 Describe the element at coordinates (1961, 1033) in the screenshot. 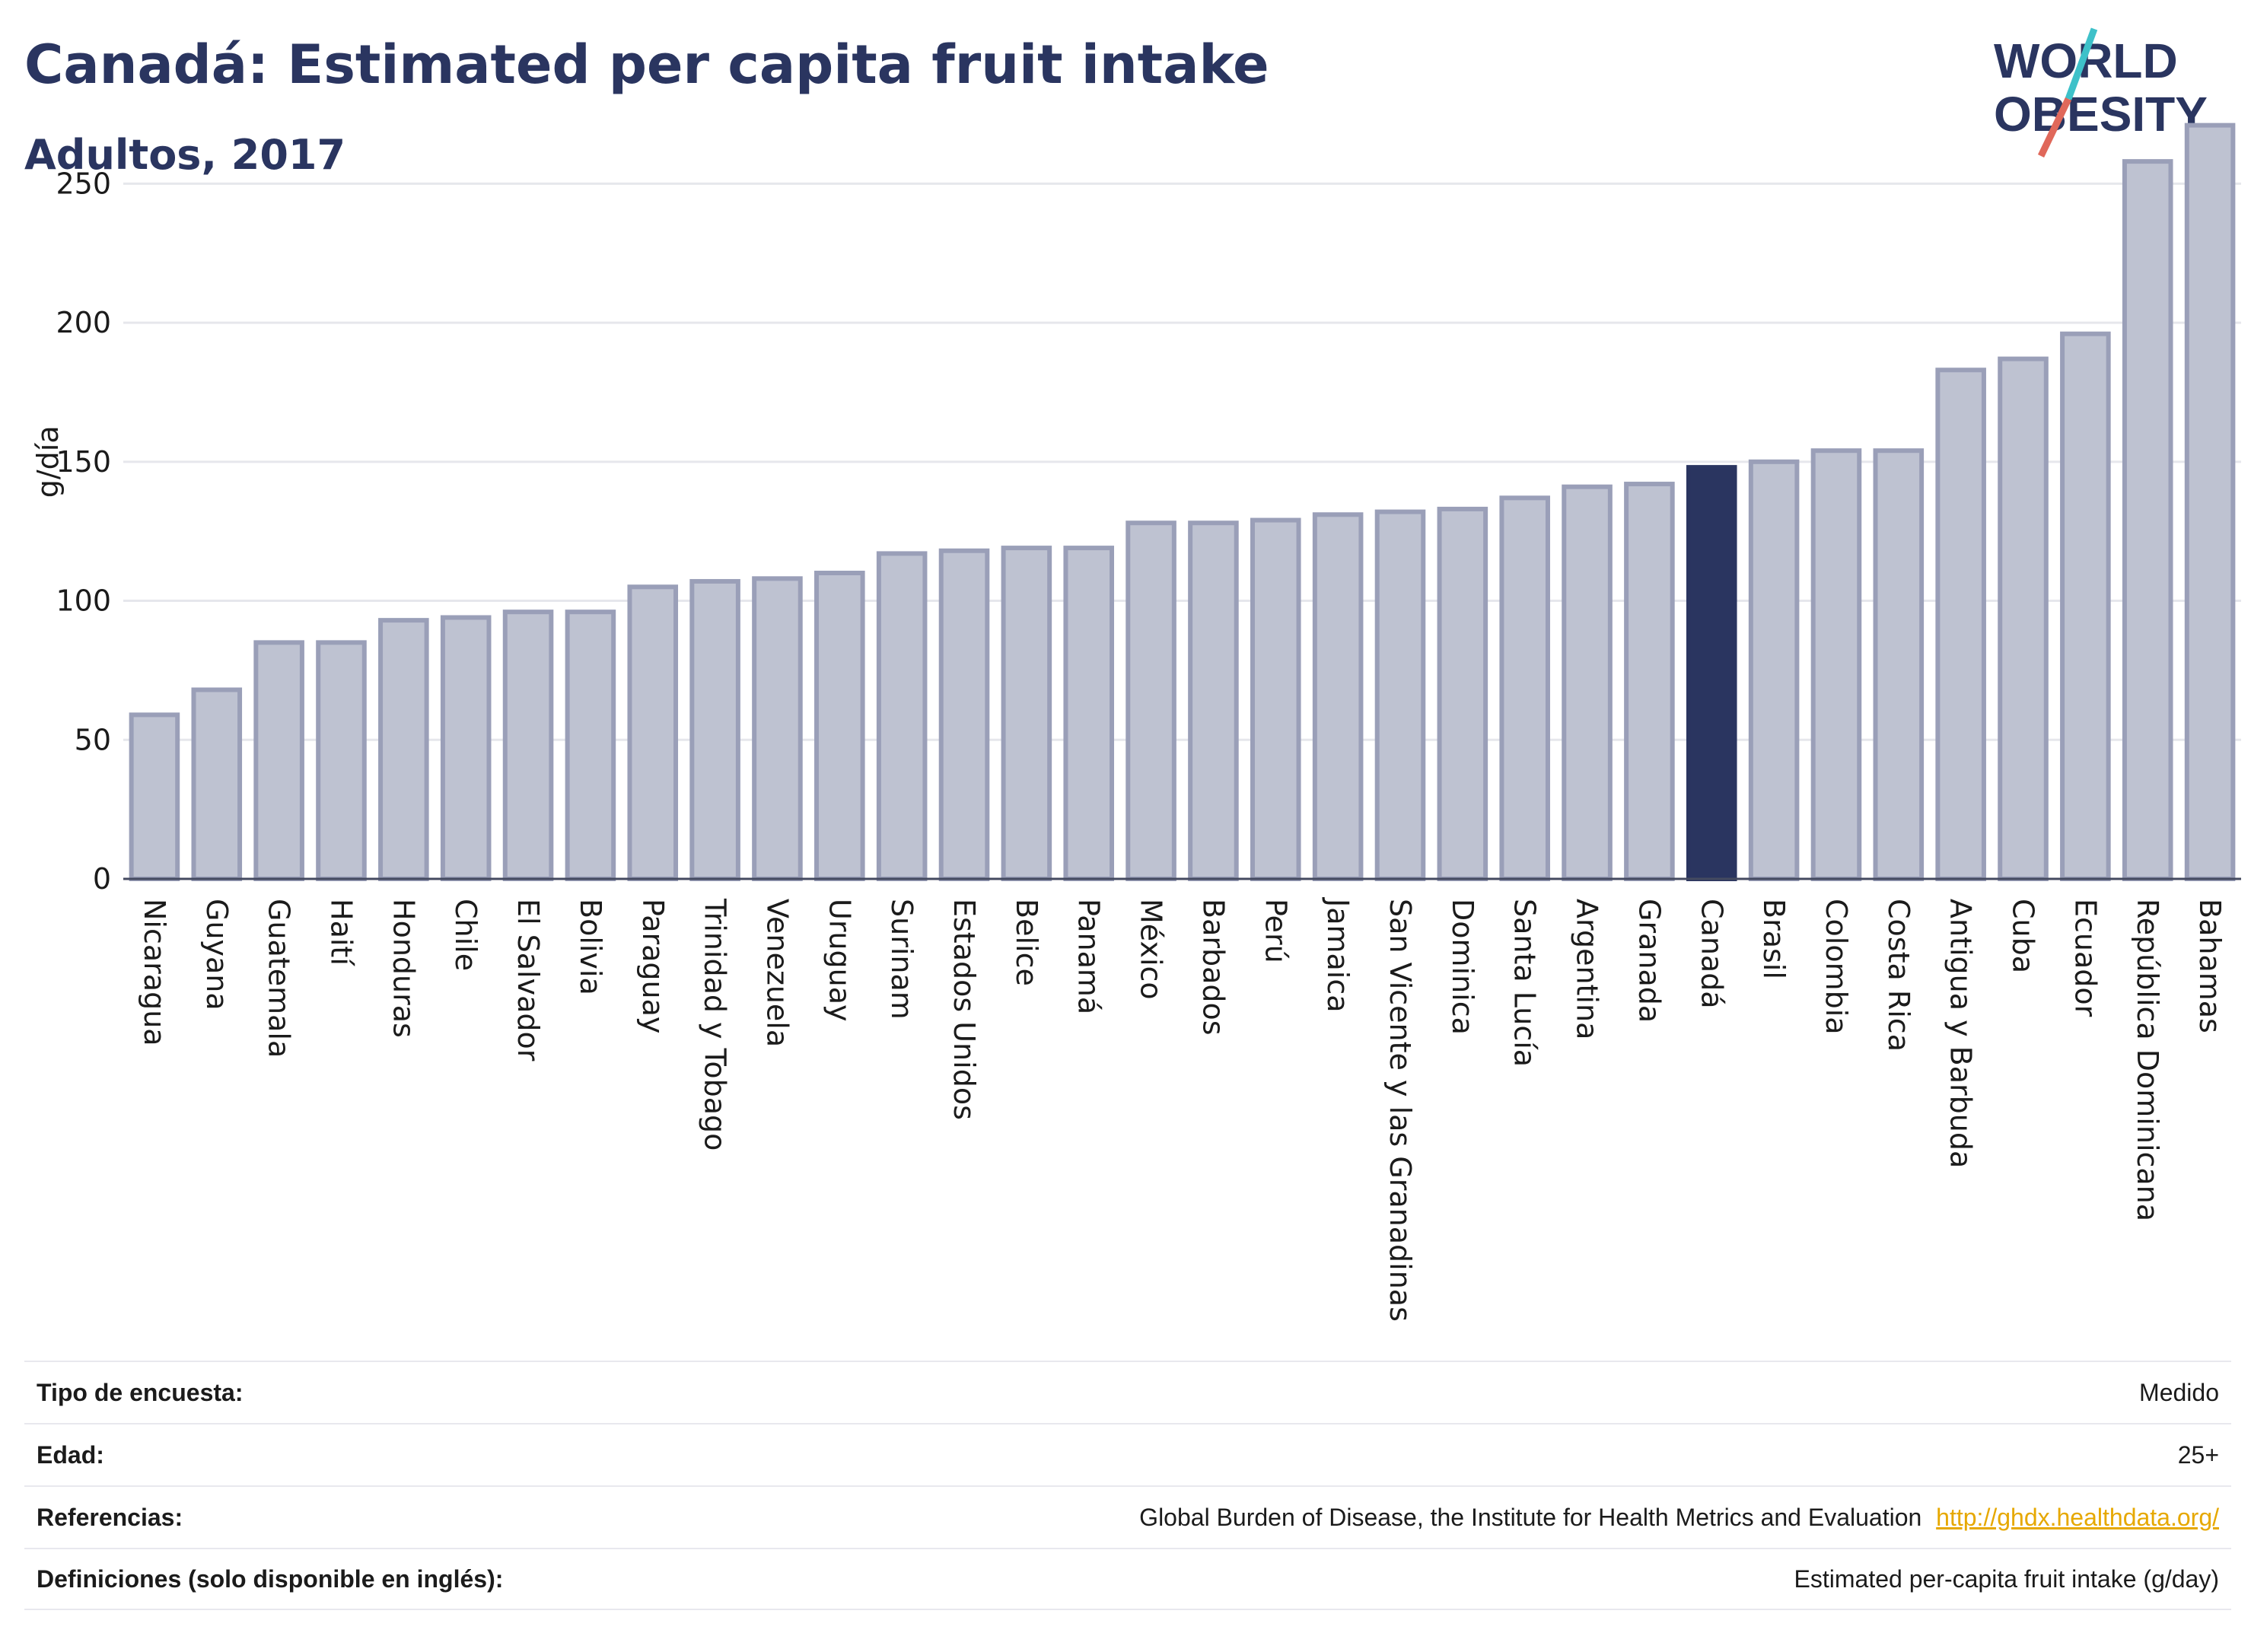

I see `x-tick-label: Antigua y Barbuda` at that location.